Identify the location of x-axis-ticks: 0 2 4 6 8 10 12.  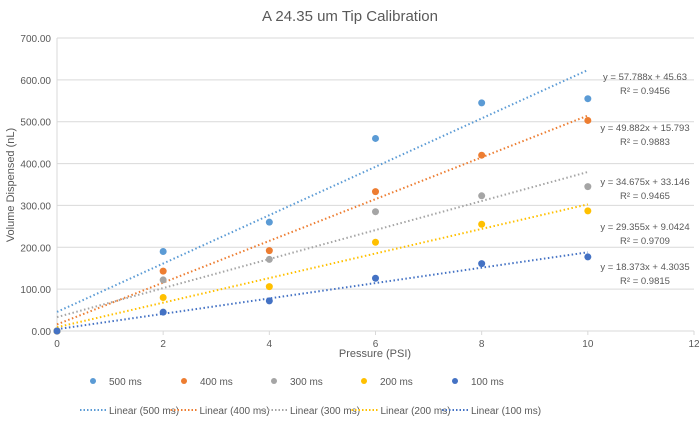
(377, 340).